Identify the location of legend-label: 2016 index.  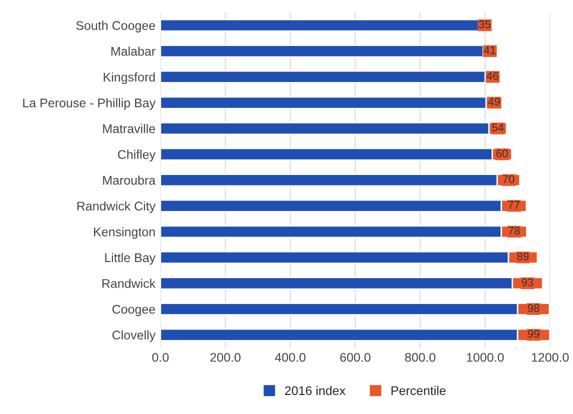
(315, 391).